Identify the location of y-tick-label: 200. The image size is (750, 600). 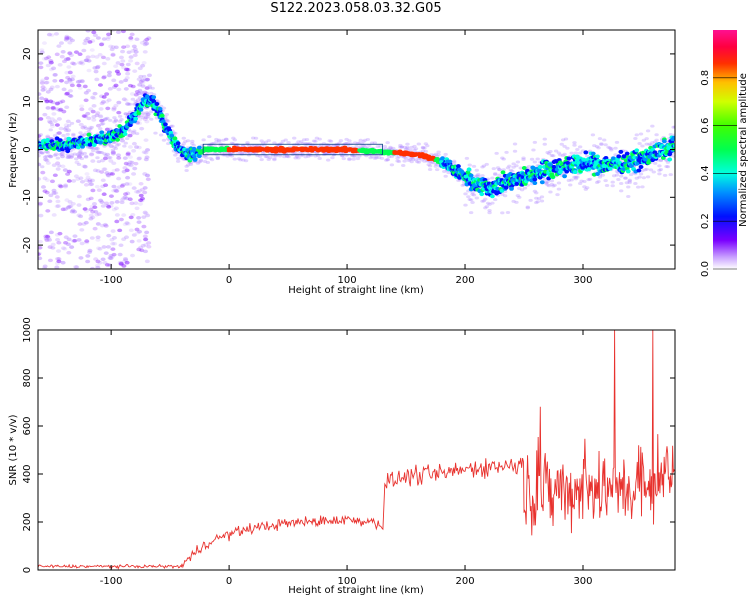
(27, 521).